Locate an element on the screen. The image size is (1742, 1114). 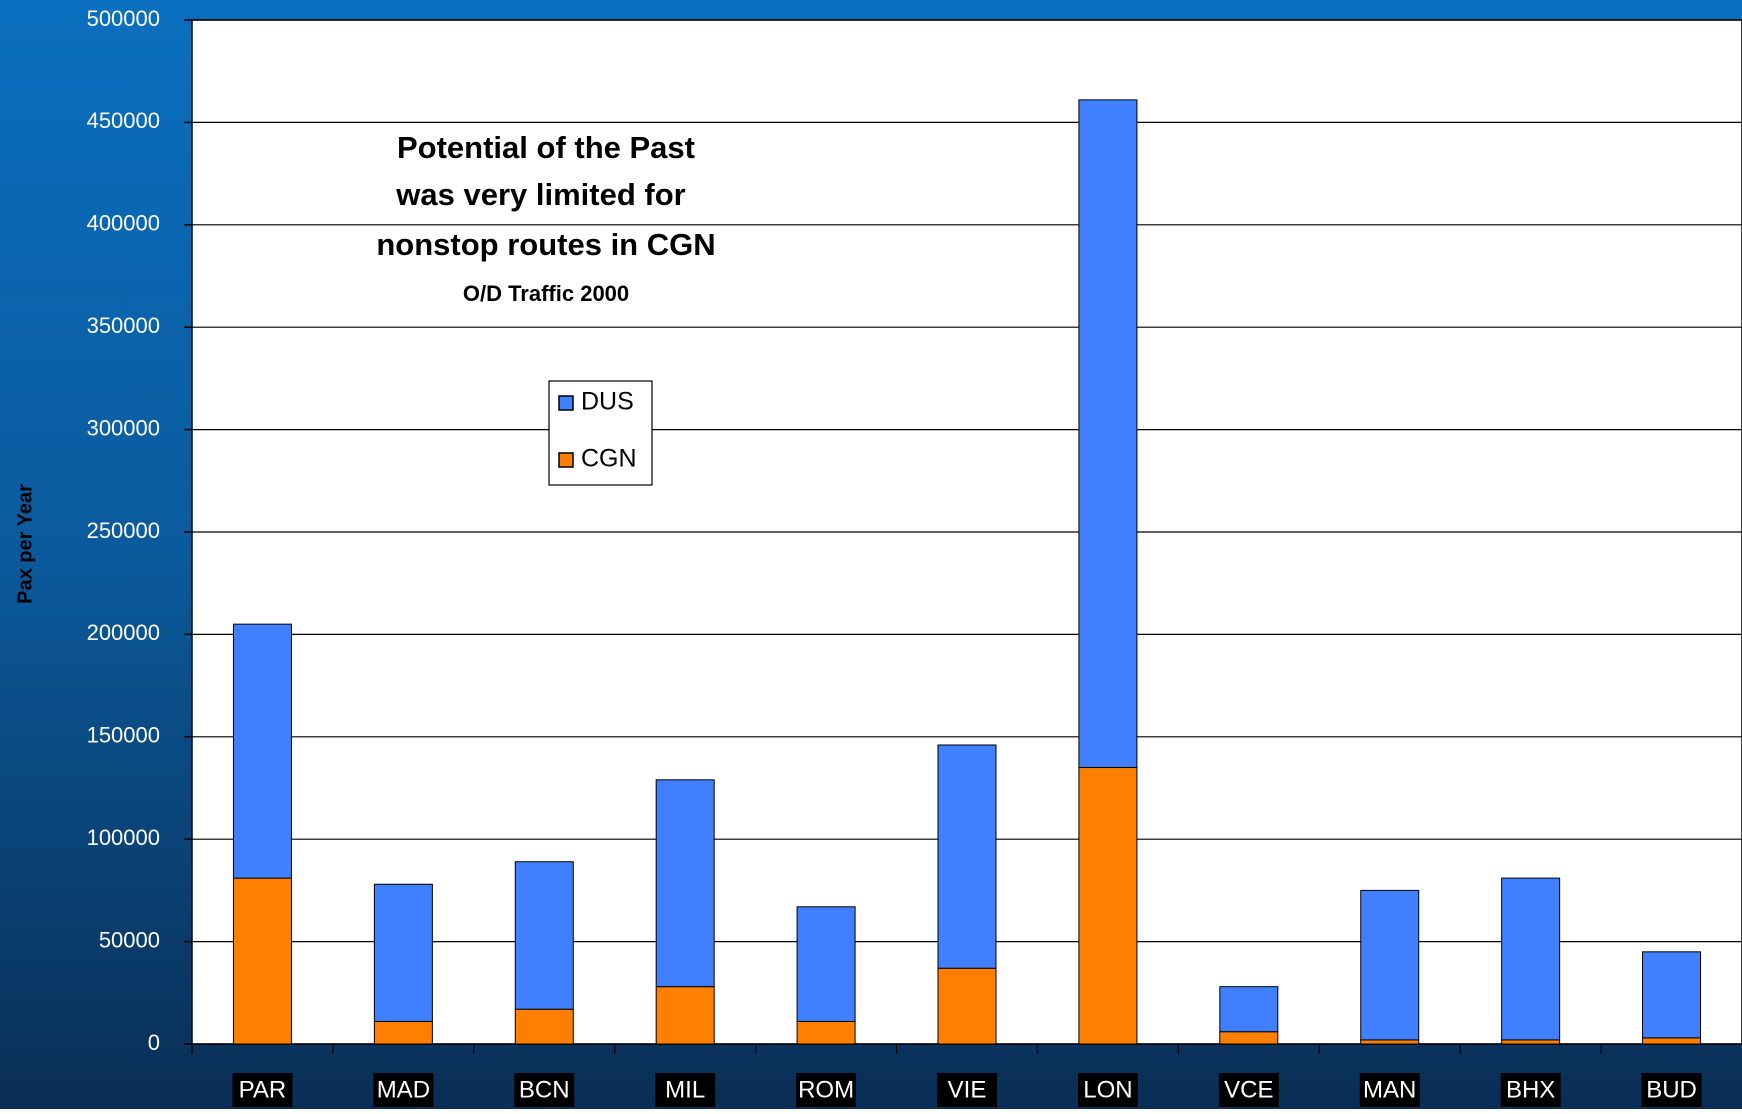
y-tick-label: 0 is located at coordinates (154, 1042).